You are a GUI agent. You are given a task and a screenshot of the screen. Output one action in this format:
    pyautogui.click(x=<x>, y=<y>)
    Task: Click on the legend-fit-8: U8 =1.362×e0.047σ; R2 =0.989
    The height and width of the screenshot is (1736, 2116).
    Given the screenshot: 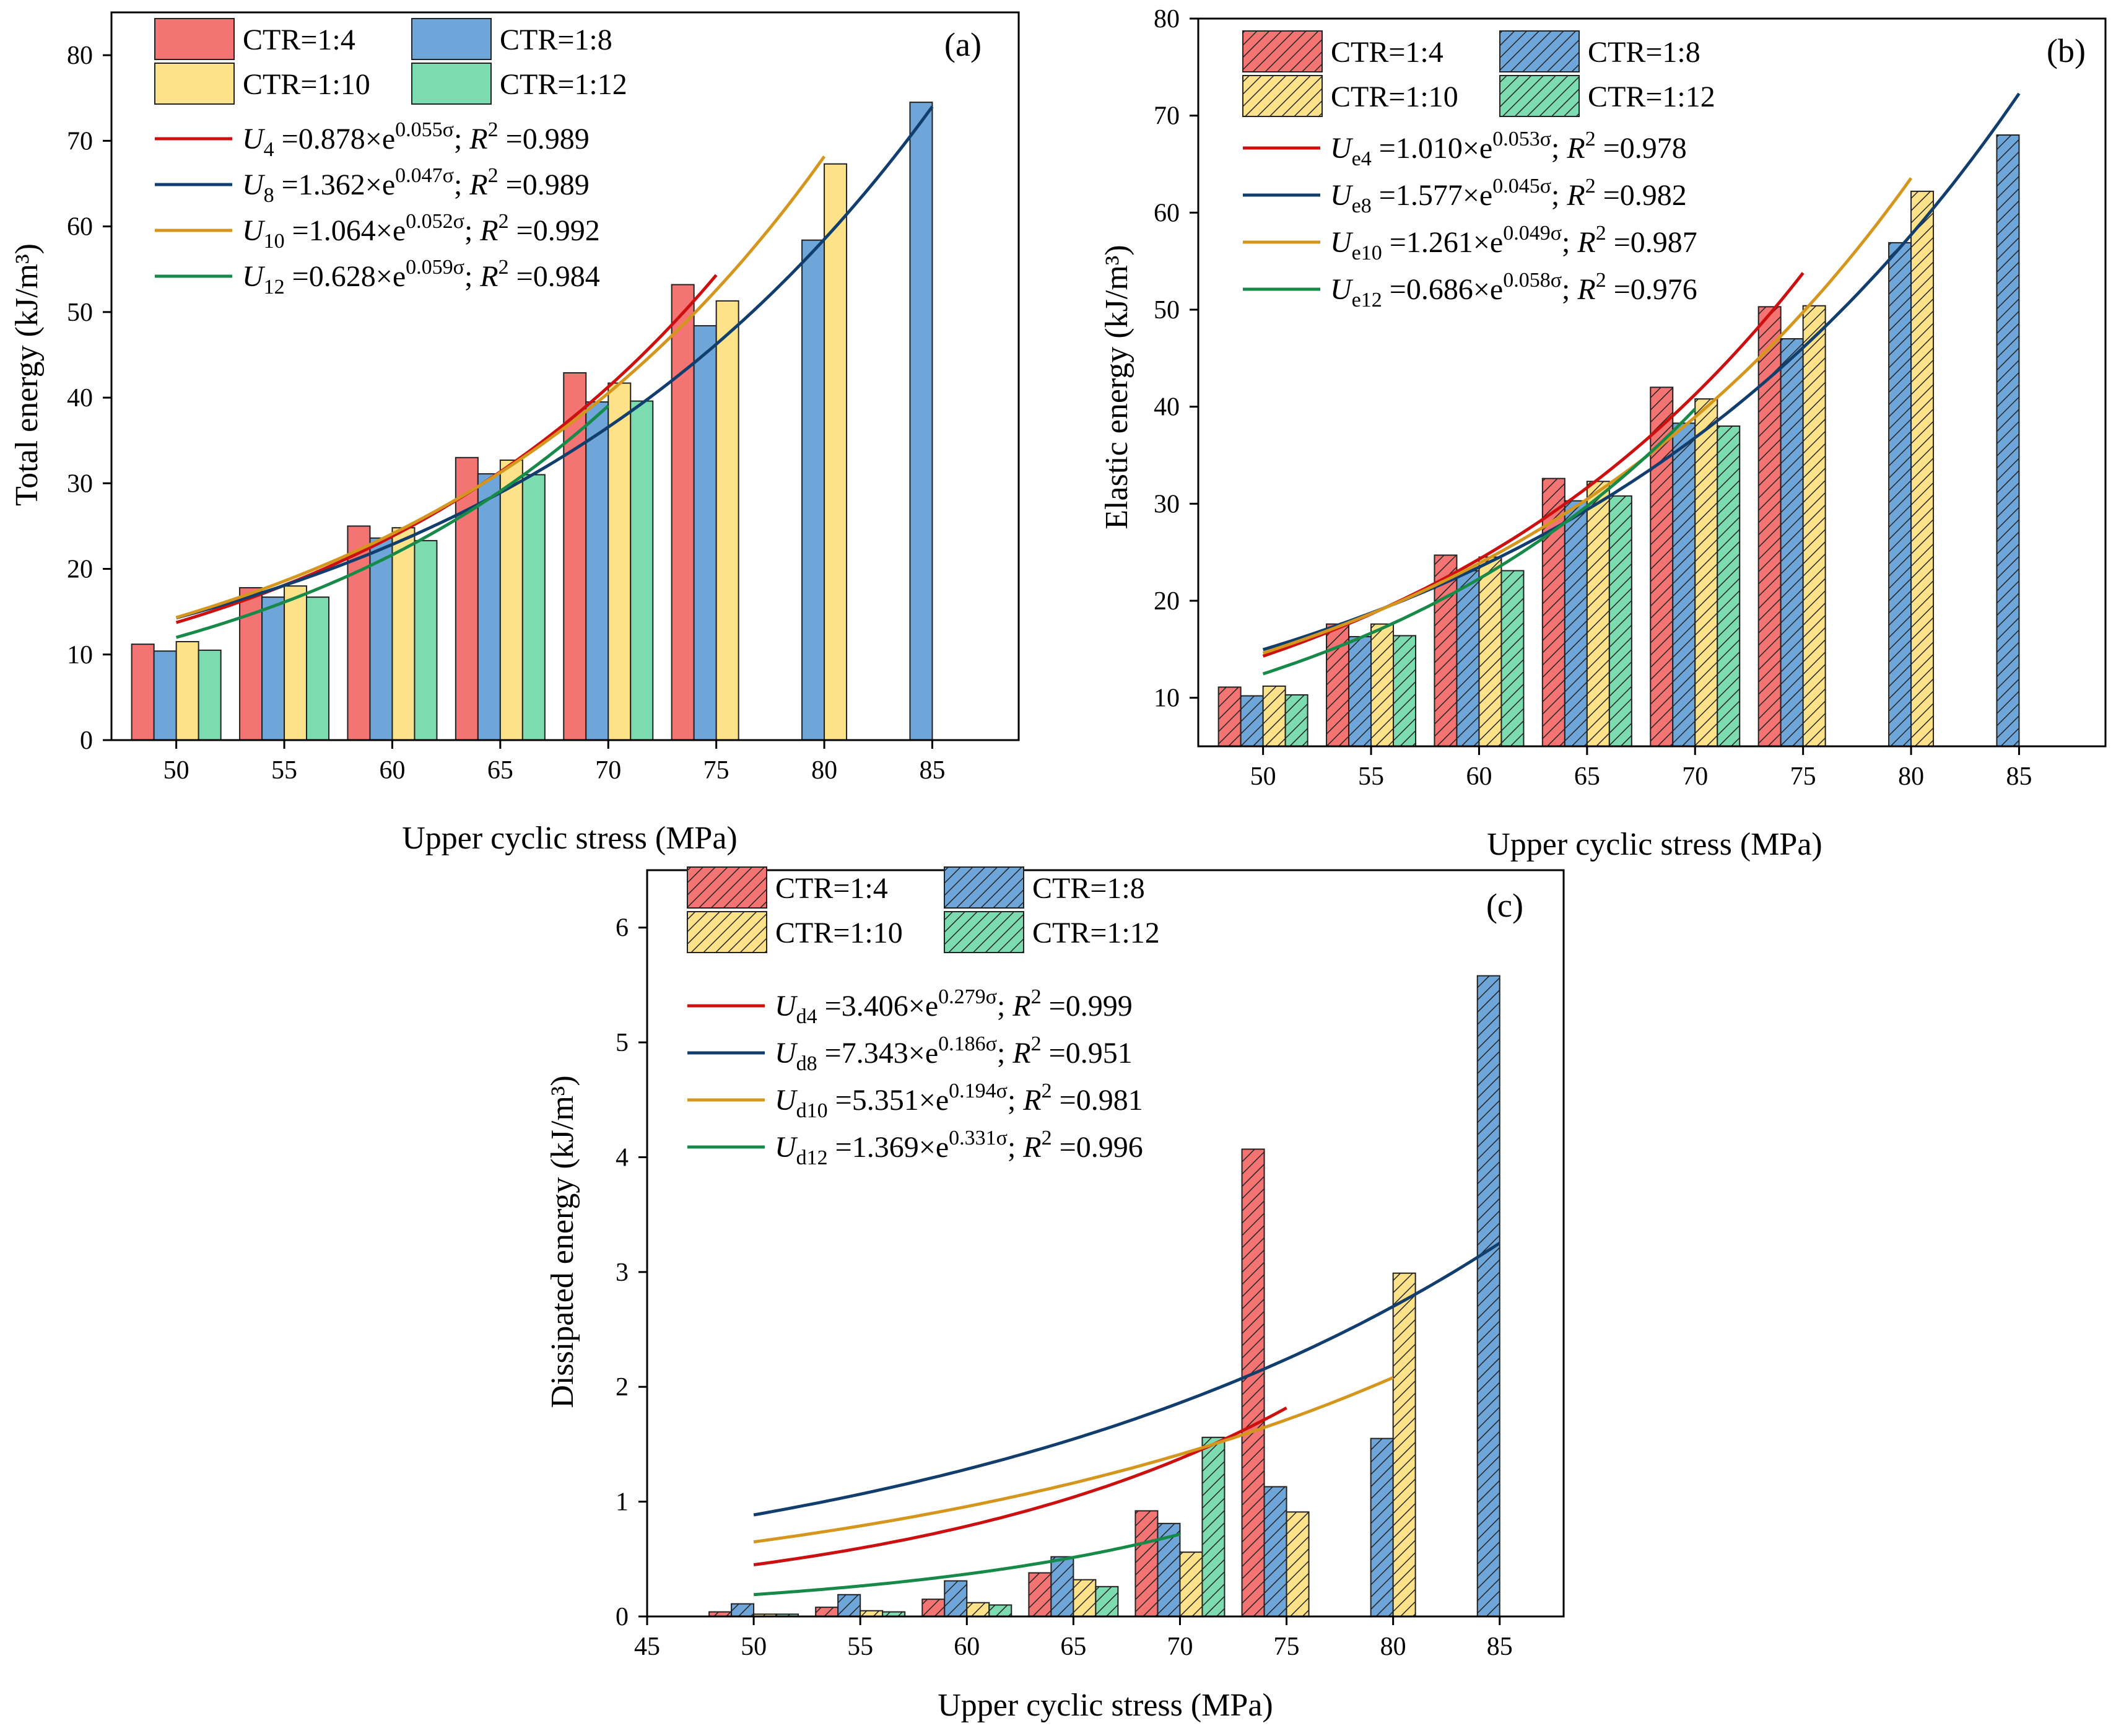 What is the action you would take?
    pyautogui.click(x=372, y=185)
    